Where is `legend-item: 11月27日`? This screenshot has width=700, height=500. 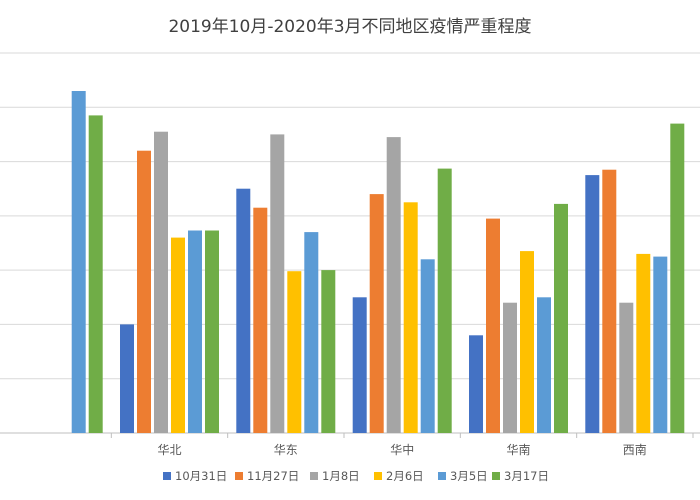 legend-item: 11月27日 is located at coordinates (267, 476).